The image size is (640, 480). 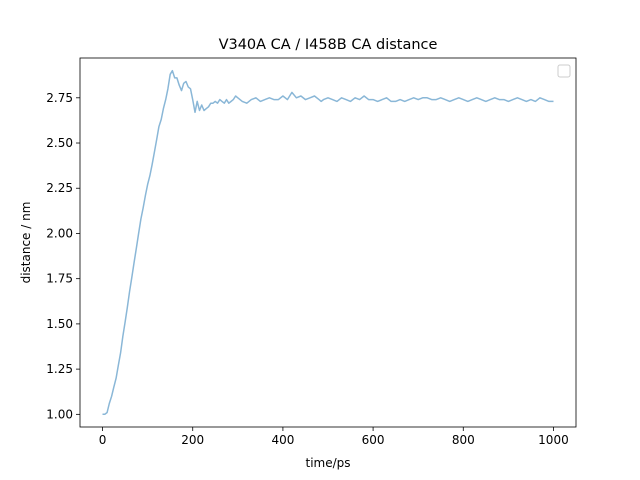 I want to click on x-tick-label: 0, so click(x=103, y=440).